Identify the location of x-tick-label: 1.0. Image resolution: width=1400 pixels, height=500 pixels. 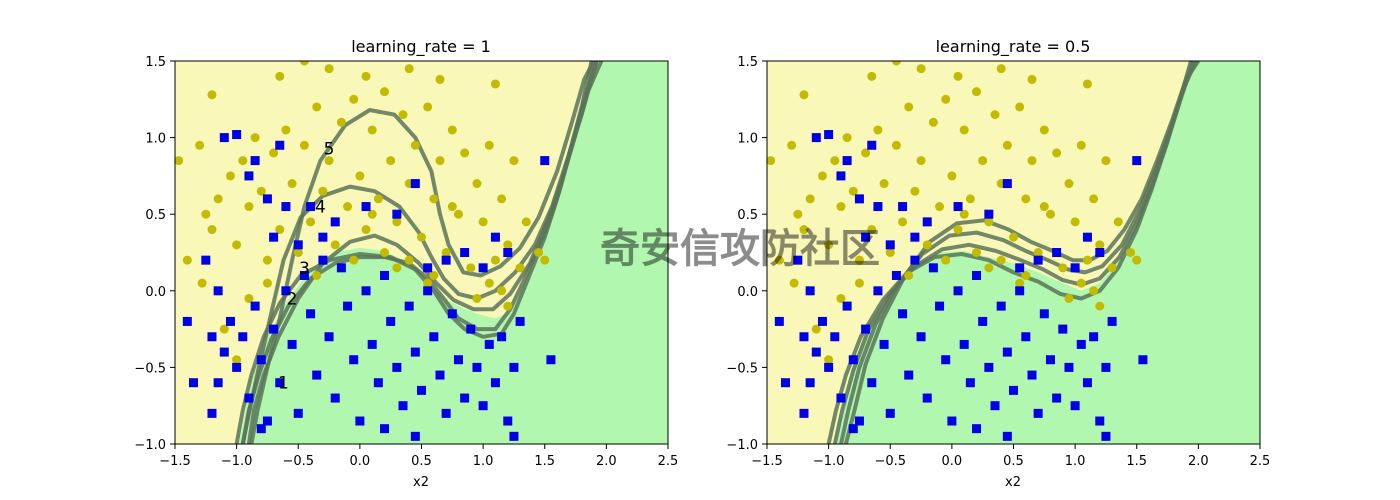
(1075, 461).